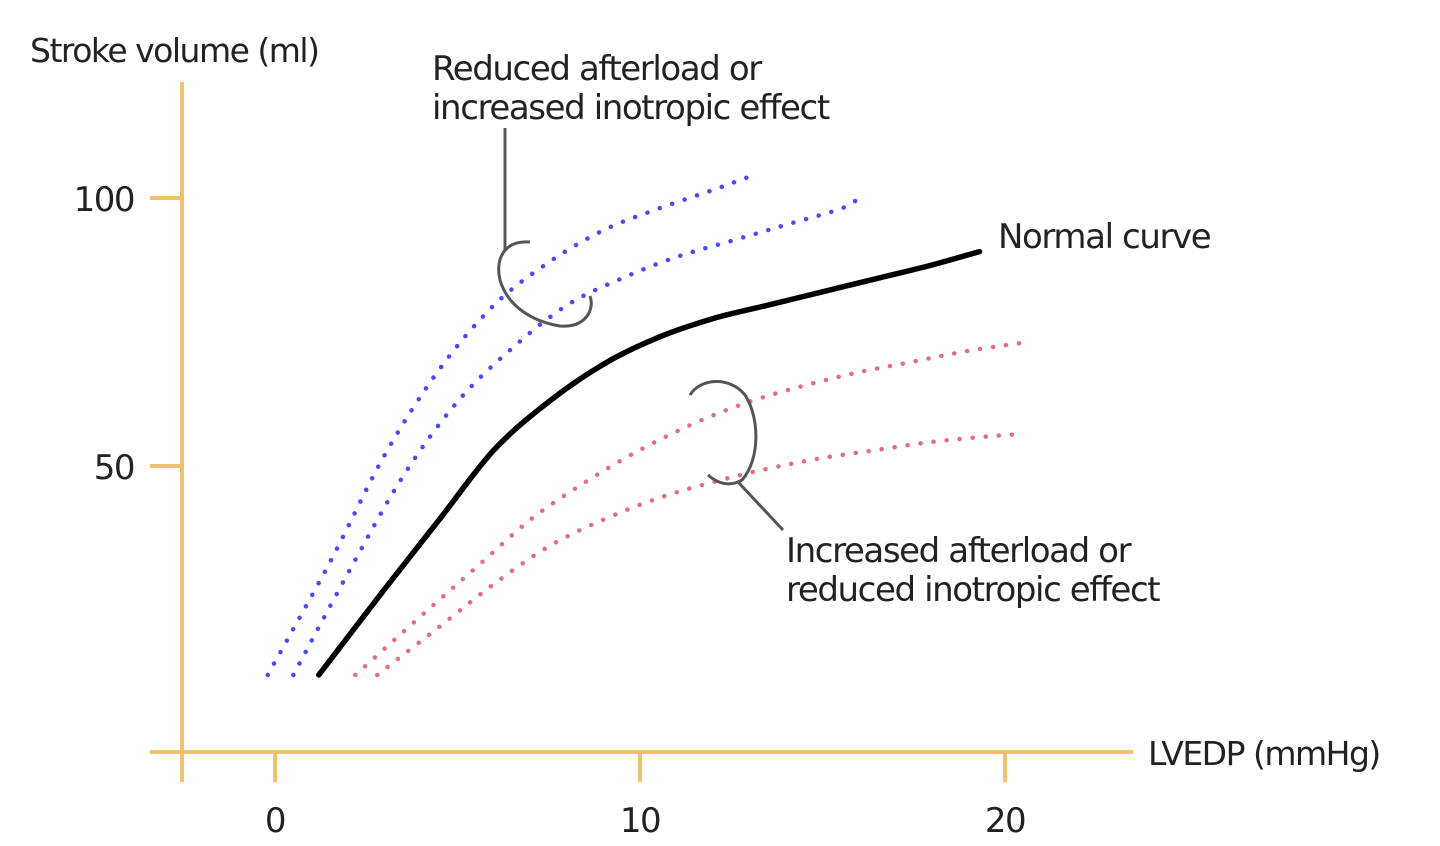 This screenshot has height=846, width=1440. I want to click on x-tick-label-0: 0, so click(275, 821).